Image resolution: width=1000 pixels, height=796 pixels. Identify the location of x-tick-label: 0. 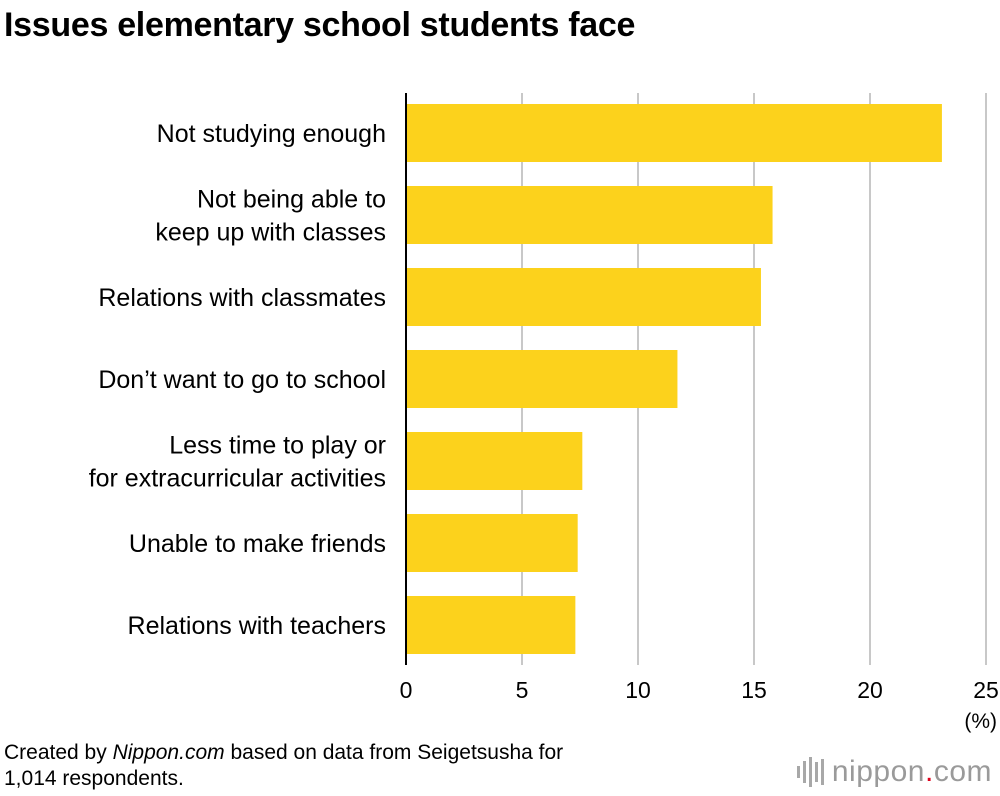
(406, 690).